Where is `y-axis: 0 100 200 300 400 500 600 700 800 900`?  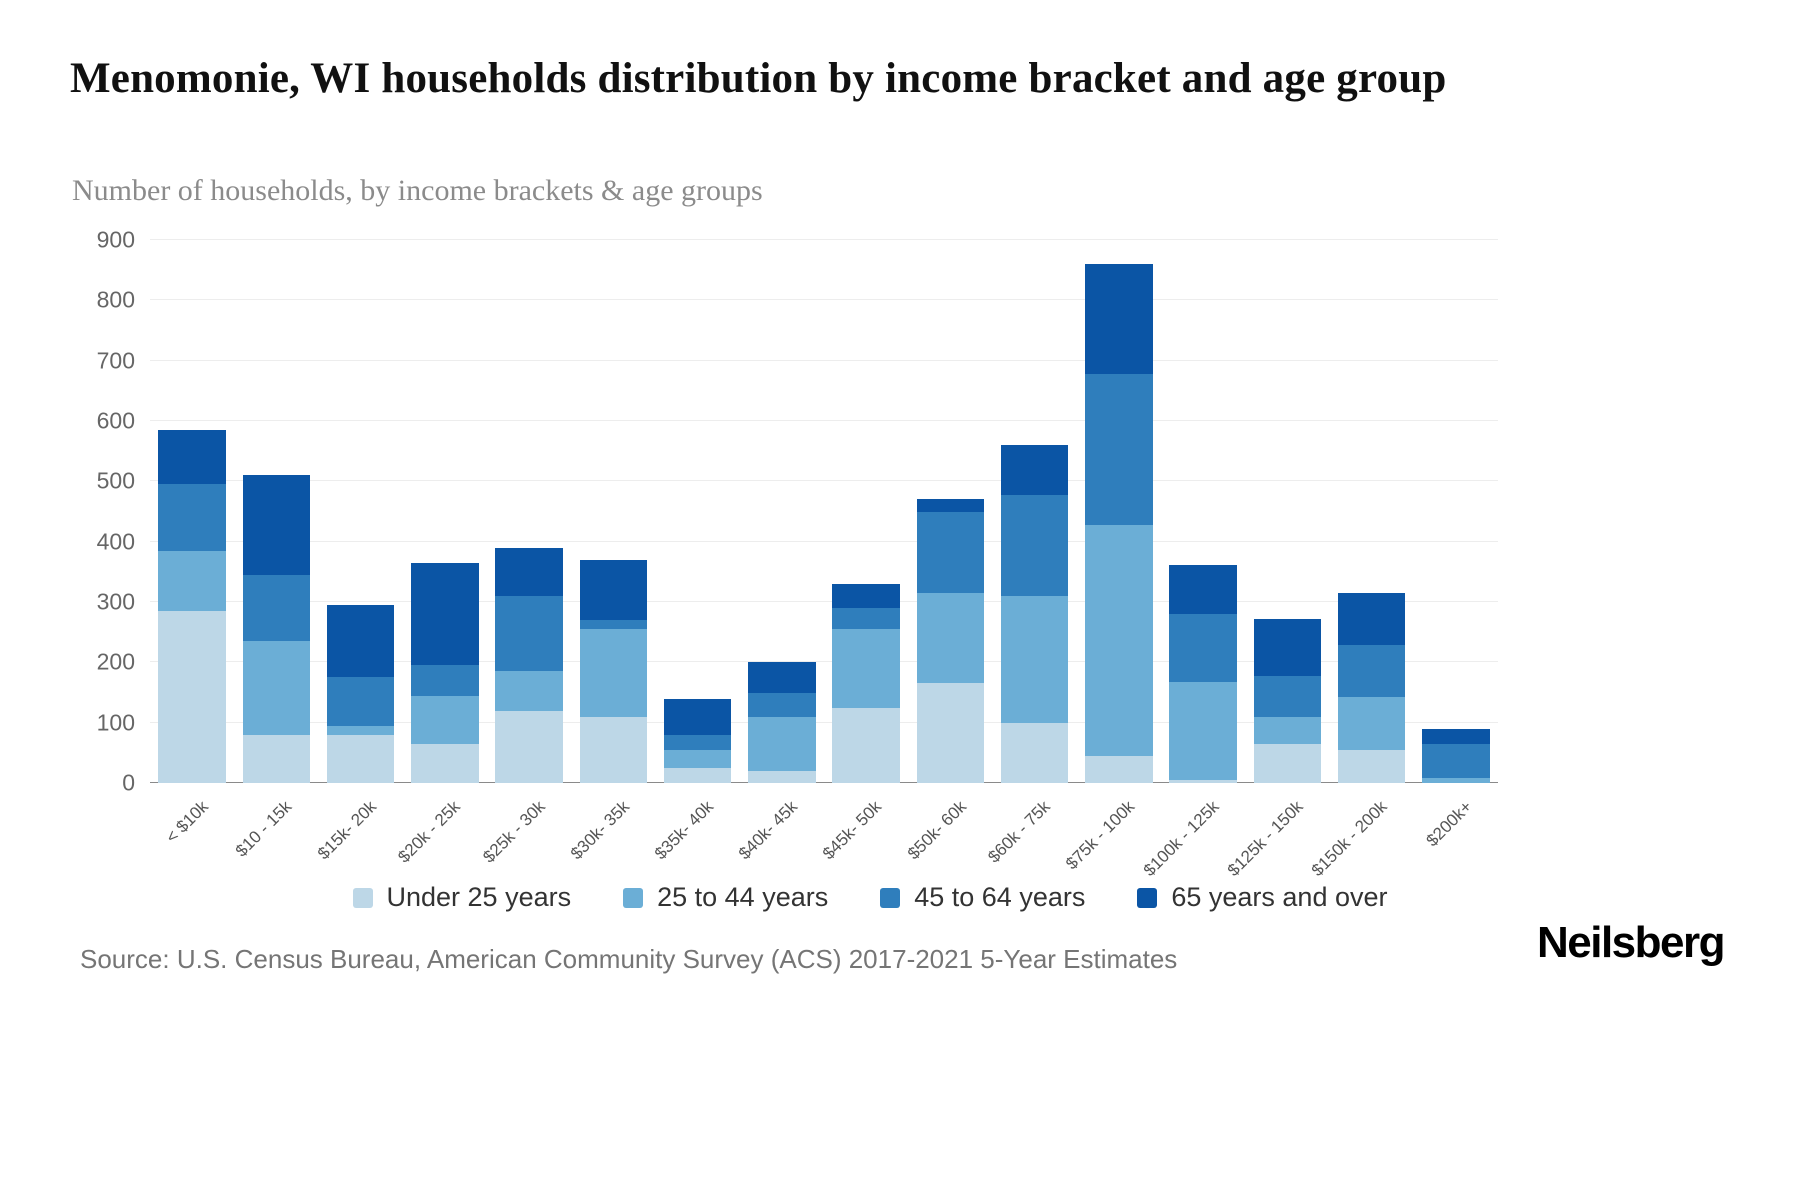
y-axis: 0 100 200 300 400 500 600 700 800 900 is located at coordinates (67, 511).